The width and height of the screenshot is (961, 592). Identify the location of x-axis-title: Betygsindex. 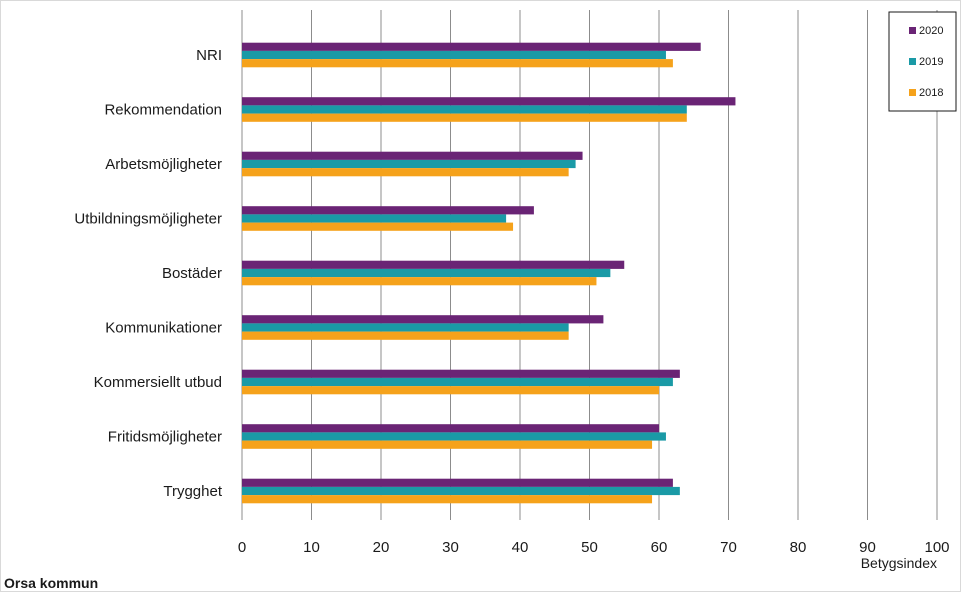
(899, 563).